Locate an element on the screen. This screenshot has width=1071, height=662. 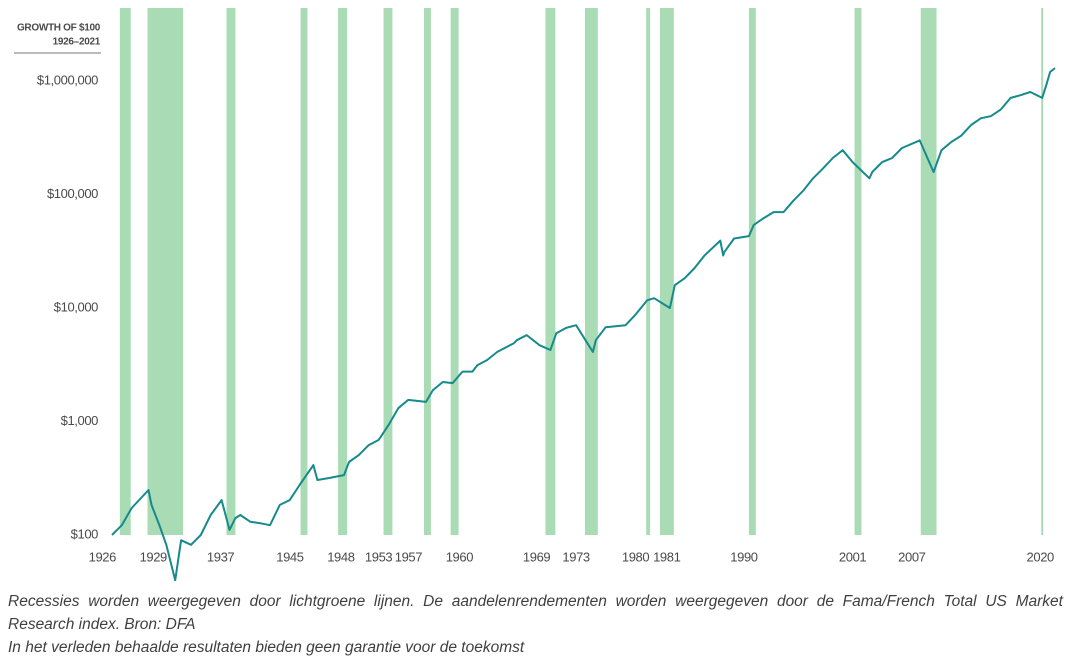
chart-title: GROWTH OF $100 is located at coordinates (59, 28).